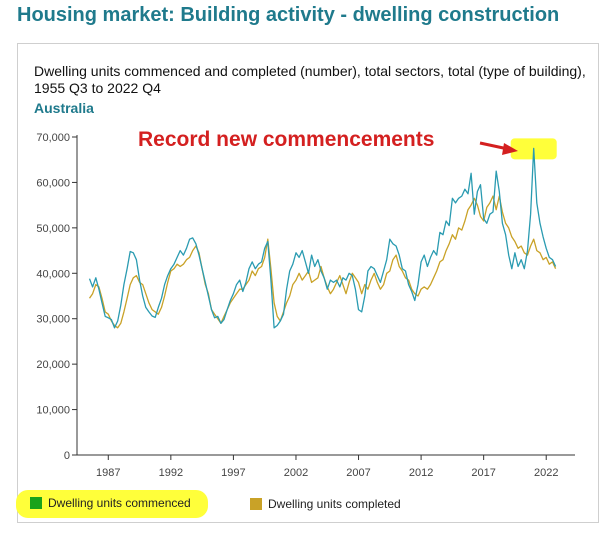 The height and width of the screenshot is (539, 615). What do you see at coordinates (546, 473) in the screenshot?
I see `x-tick-label: 2022` at bounding box center [546, 473].